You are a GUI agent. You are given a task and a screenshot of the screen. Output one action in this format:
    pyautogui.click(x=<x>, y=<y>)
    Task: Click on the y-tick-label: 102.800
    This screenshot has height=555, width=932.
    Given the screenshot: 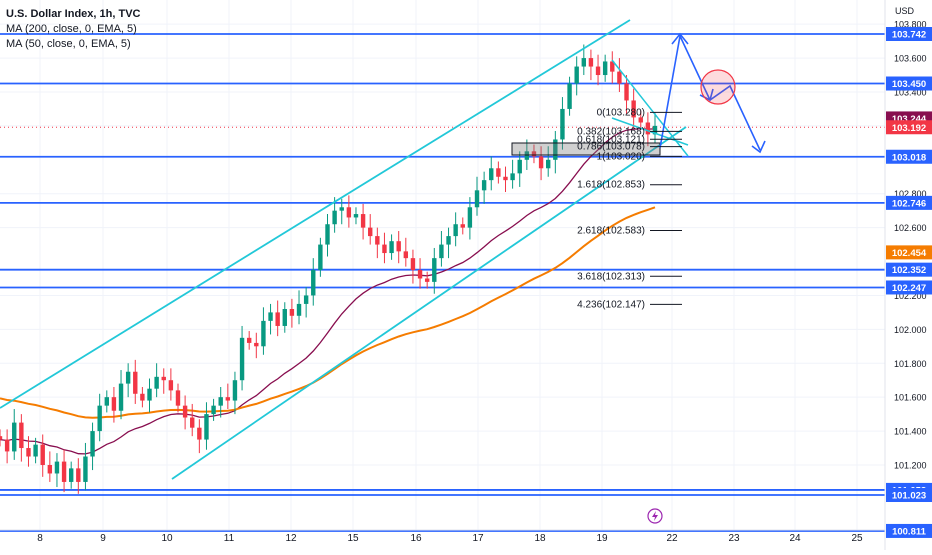 What is the action you would take?
    pyautogui.click(x=910, y=194)
    